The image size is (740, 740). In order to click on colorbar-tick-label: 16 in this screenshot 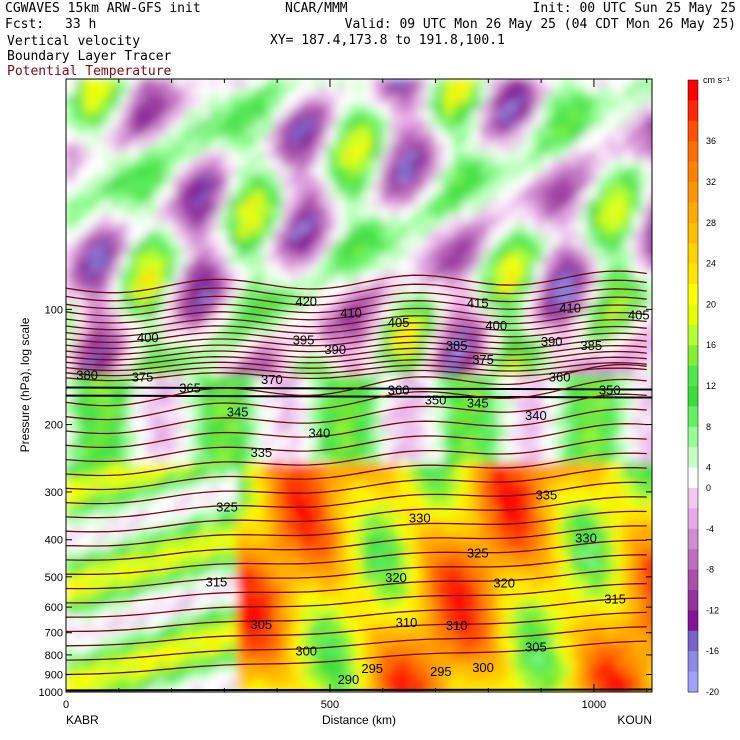, I will do `click(711, 345)`.